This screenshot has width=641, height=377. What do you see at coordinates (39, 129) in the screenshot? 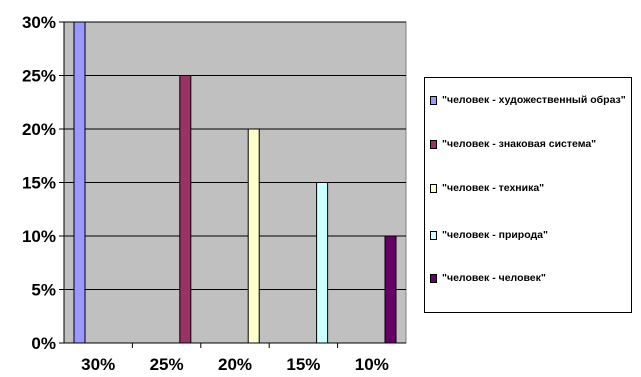
I see `y-tick-label: 20%` at bounding box center [39, 129].